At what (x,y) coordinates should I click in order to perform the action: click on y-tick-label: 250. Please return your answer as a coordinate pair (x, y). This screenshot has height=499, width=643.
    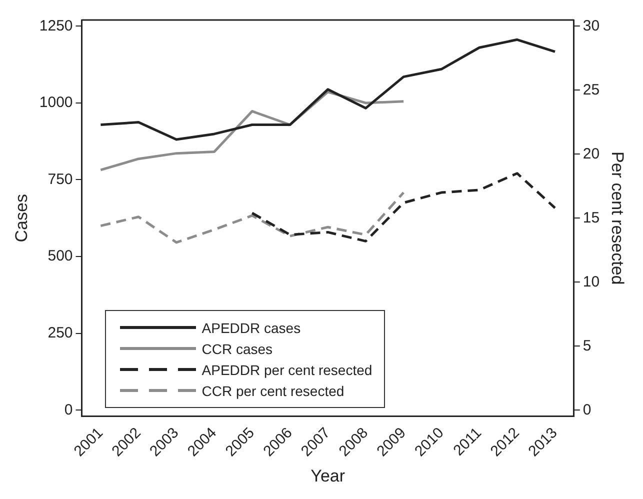
    Looking at the image, I should click on (60, 333).